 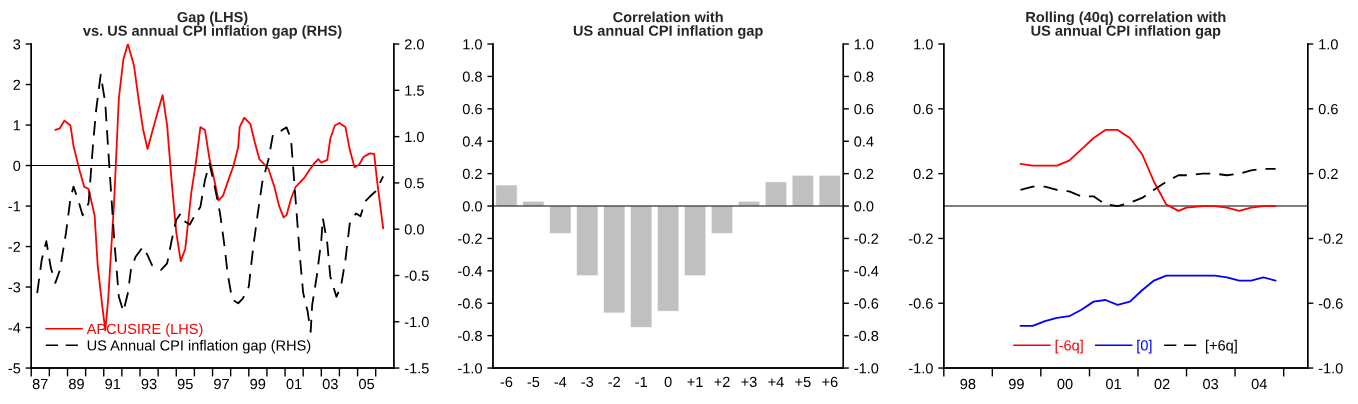 I want to click on y-tick-label: -1, so click(x=14, y=206).